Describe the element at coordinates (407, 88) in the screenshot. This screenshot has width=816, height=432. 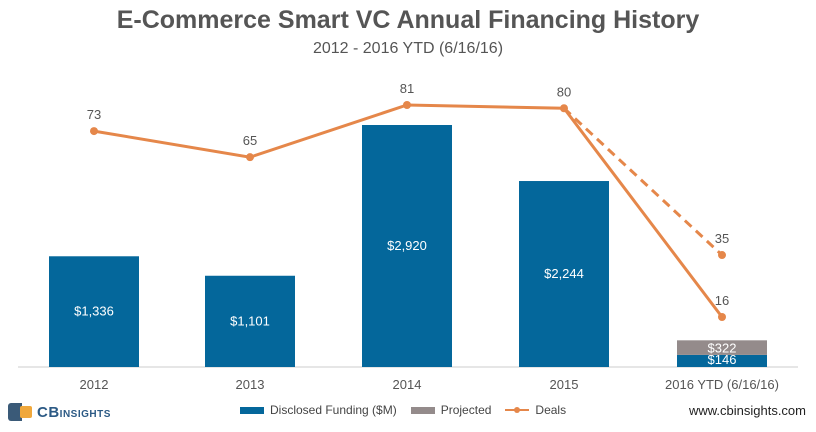
I see `deals-label: 81` at that location.